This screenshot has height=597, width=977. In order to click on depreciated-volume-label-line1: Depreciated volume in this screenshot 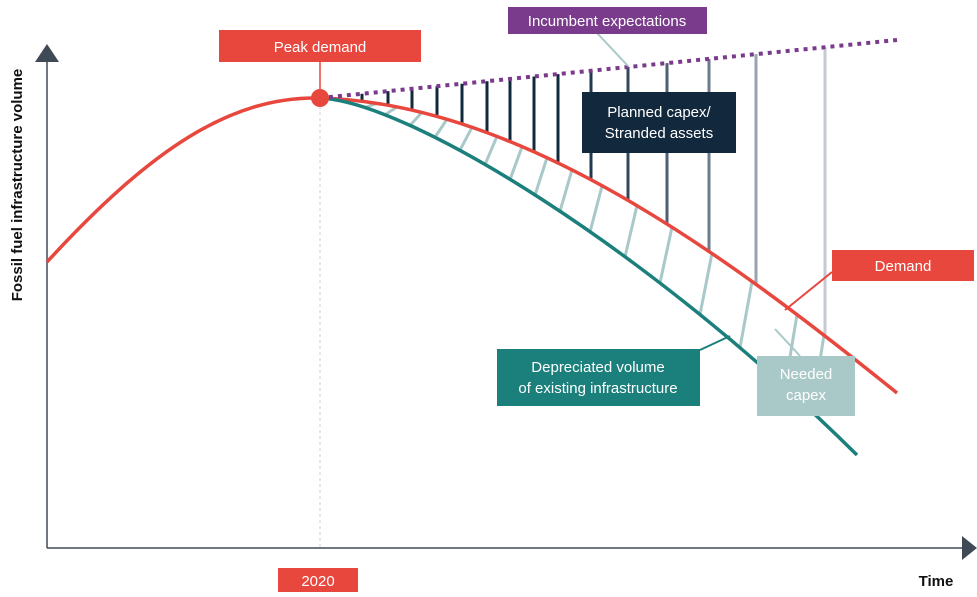, I will do `click(597, 367)`.